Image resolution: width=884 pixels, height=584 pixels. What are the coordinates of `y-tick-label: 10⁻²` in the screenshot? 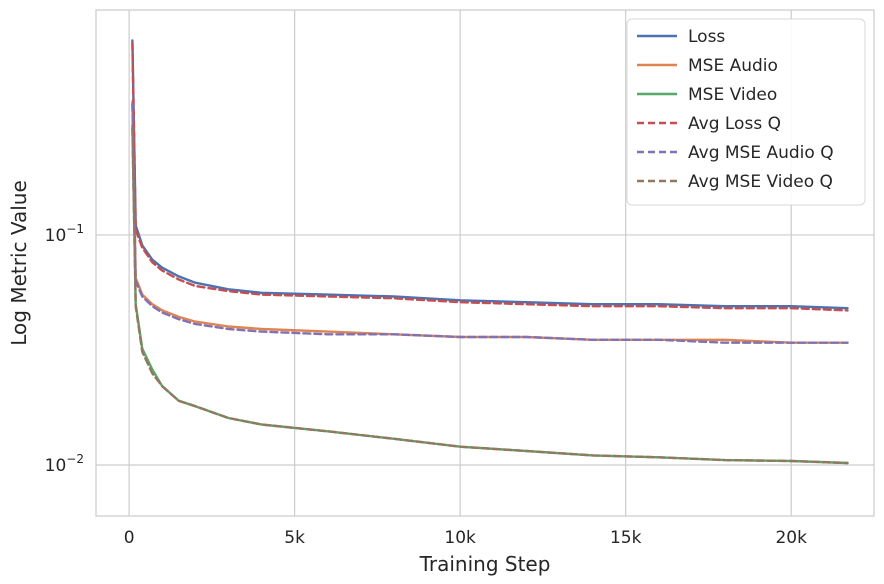 It's located at (64, 464).